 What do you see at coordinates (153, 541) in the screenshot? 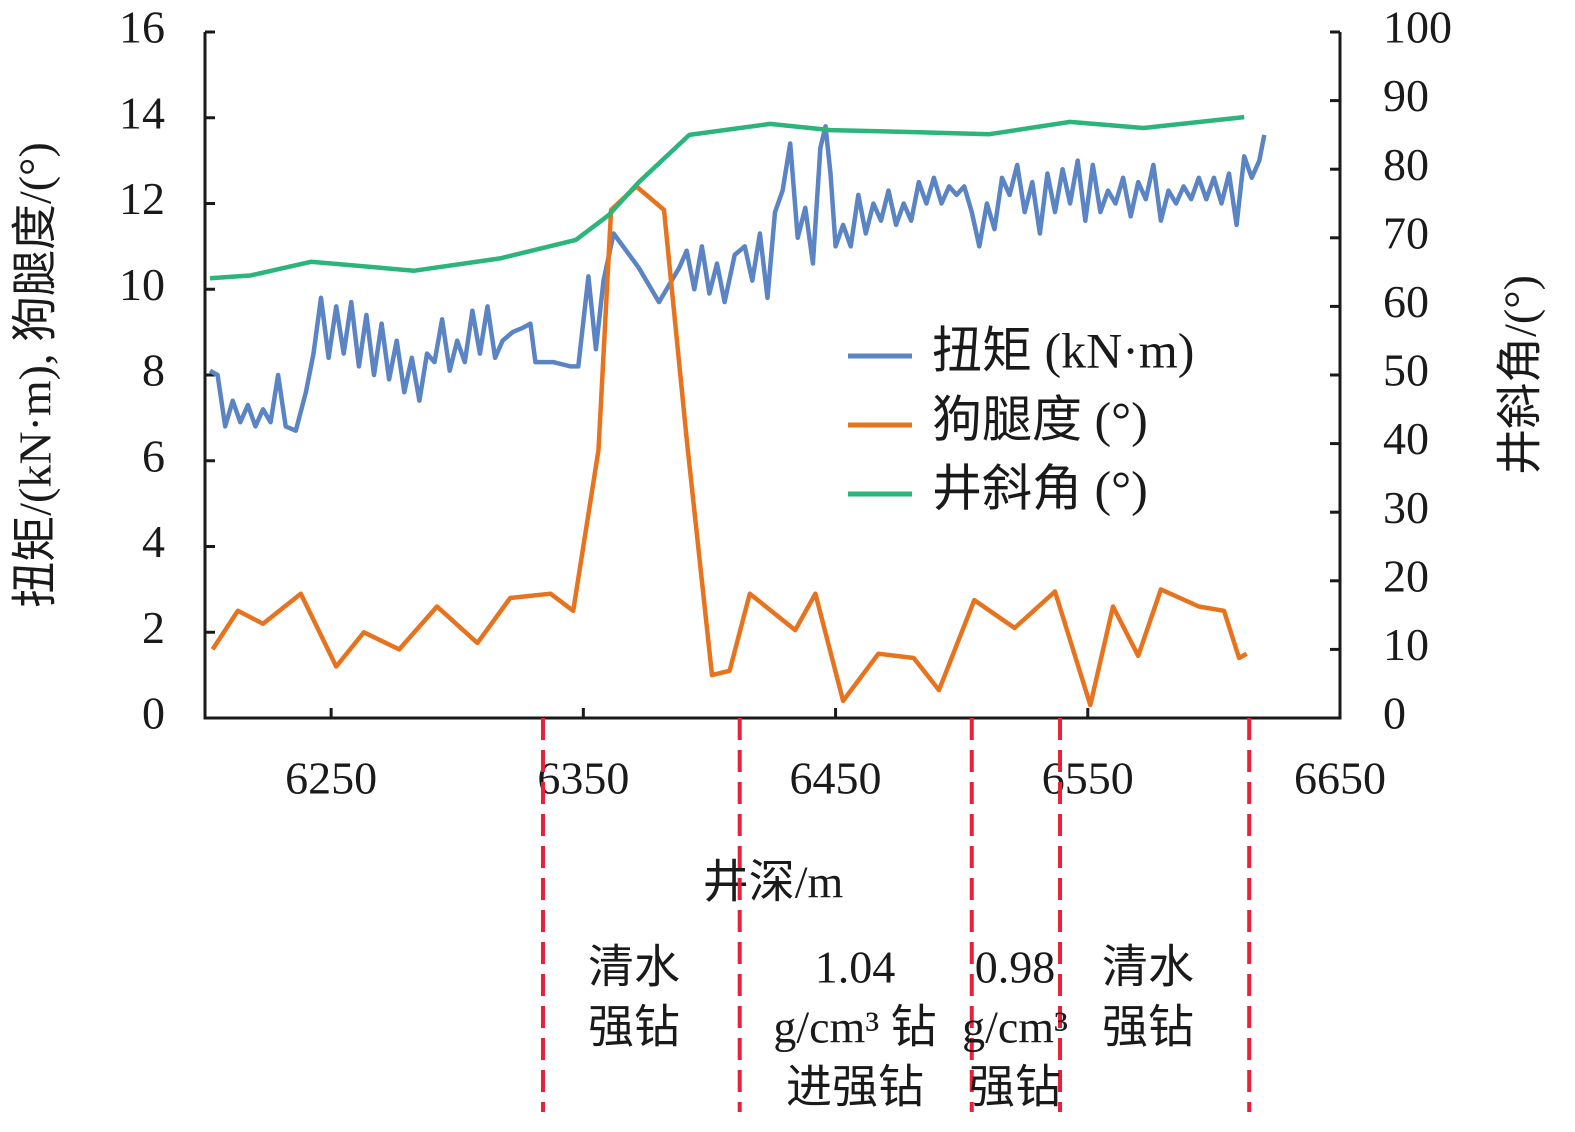
I see `y-tick-label: 4` at bounding box center [153, 541].